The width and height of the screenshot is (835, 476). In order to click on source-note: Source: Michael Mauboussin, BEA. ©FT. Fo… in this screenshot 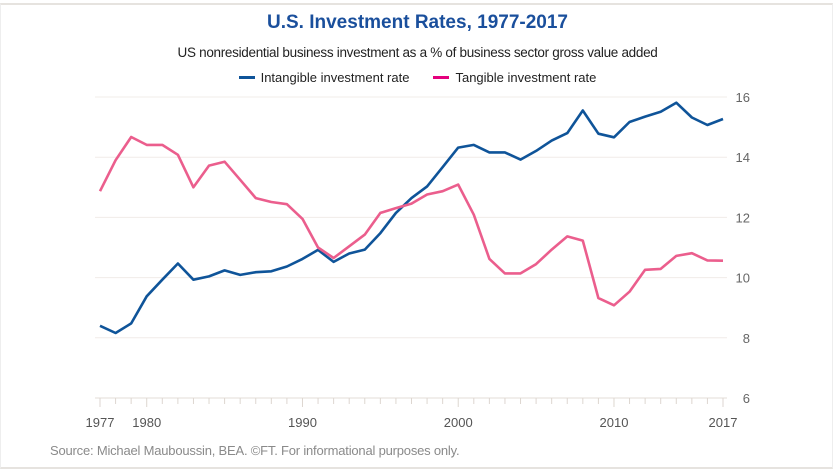, I will do `click(255, 450)`.